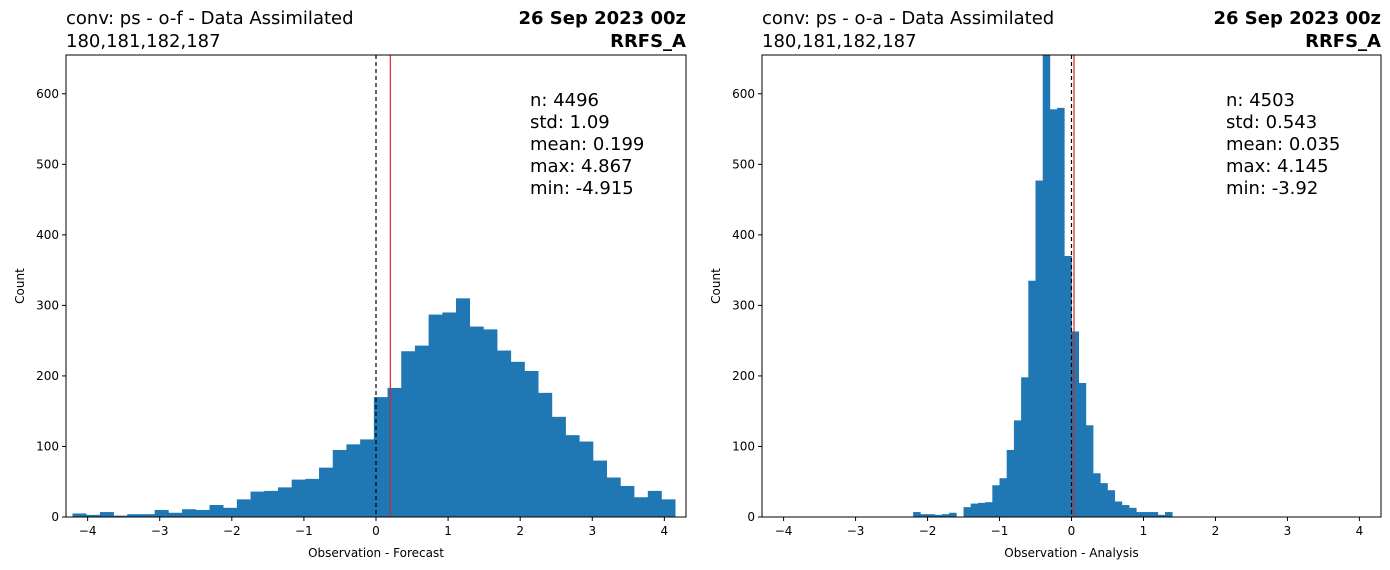 This screenshot has width=1390, height=570. Describe the element at coordinates (908, 18) in the screenshot. I see `chart-title-left: conv: ps - o-a - Data Assimilated` at that location.